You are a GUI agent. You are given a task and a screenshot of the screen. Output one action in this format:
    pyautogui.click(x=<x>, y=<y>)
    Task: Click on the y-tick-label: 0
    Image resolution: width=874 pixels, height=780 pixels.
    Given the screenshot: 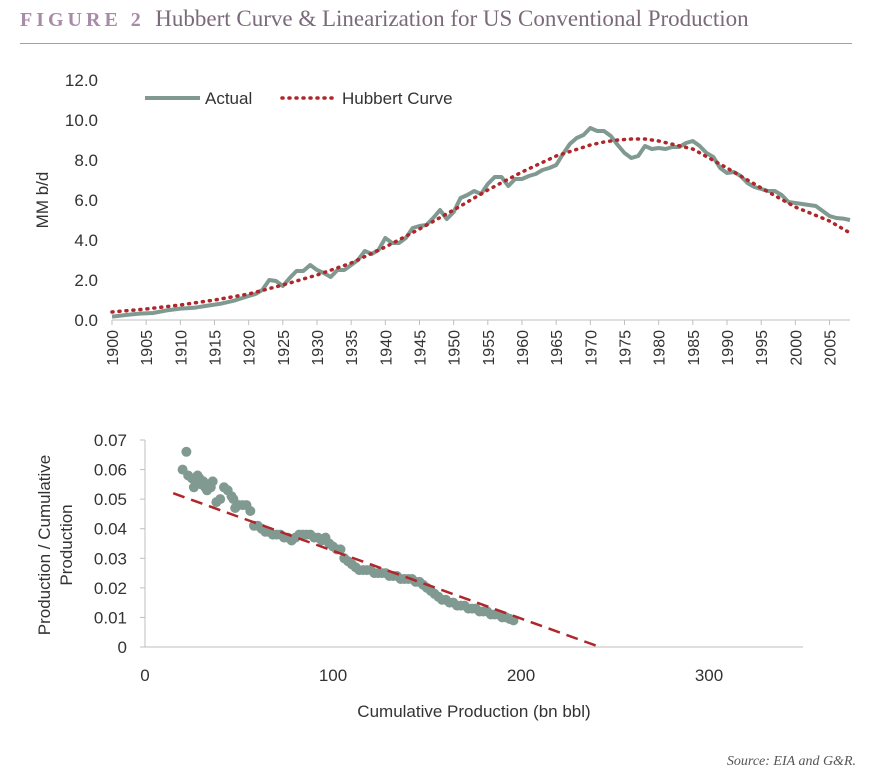 What is the action you would take?
    pyautogui.click(x=122, y=647)
    